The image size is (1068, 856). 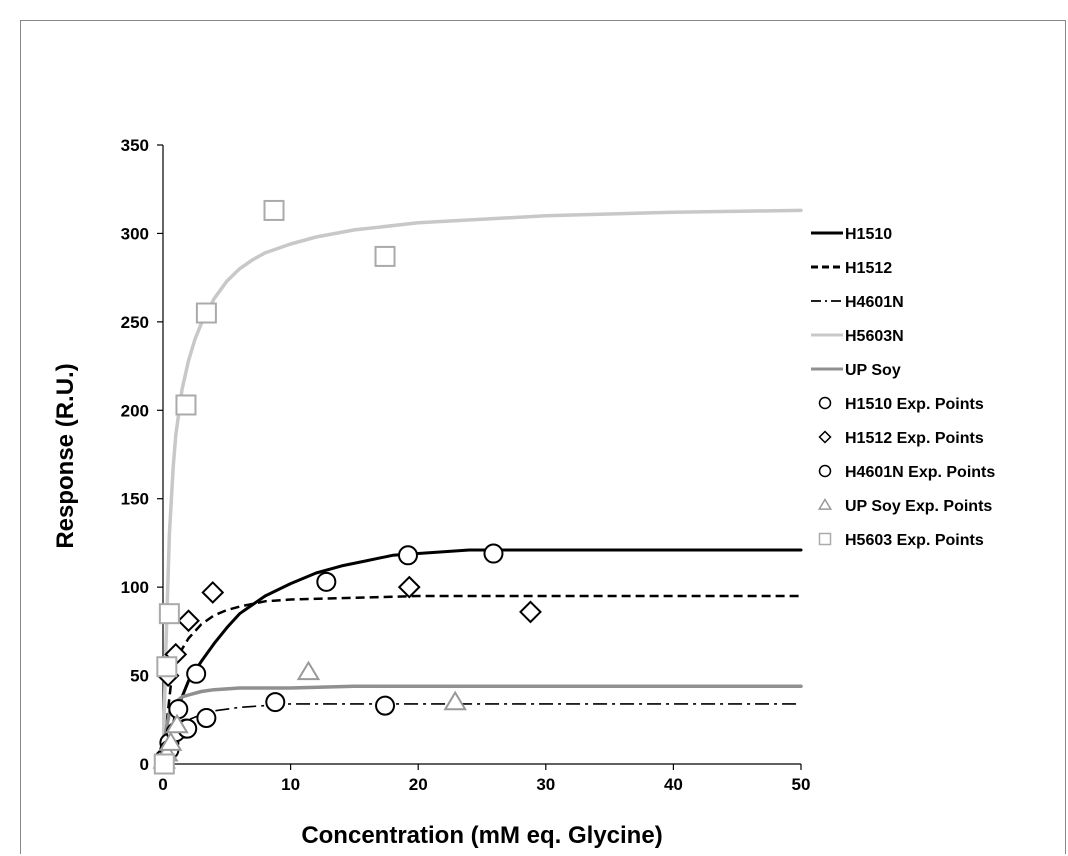 I want to click on legend-label-h1510: H1510, so click(x=868, y=234).